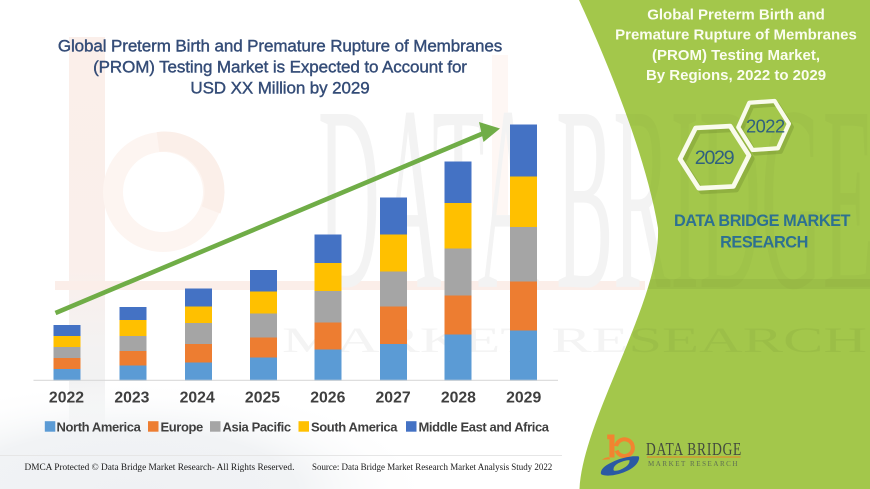 The width and height of the screenshot is (870, 489). I want to click on svg-text: North America, so click(99, 427).